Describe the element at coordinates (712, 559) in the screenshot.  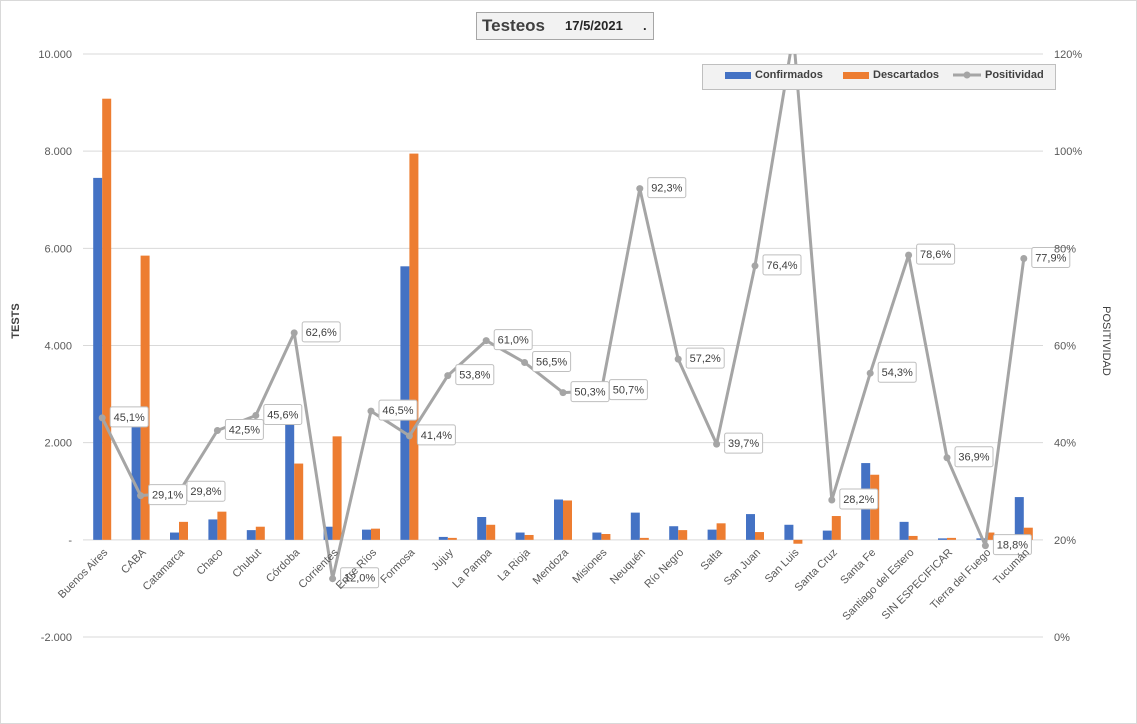
I see `x-tick-label: Salta` at that location.